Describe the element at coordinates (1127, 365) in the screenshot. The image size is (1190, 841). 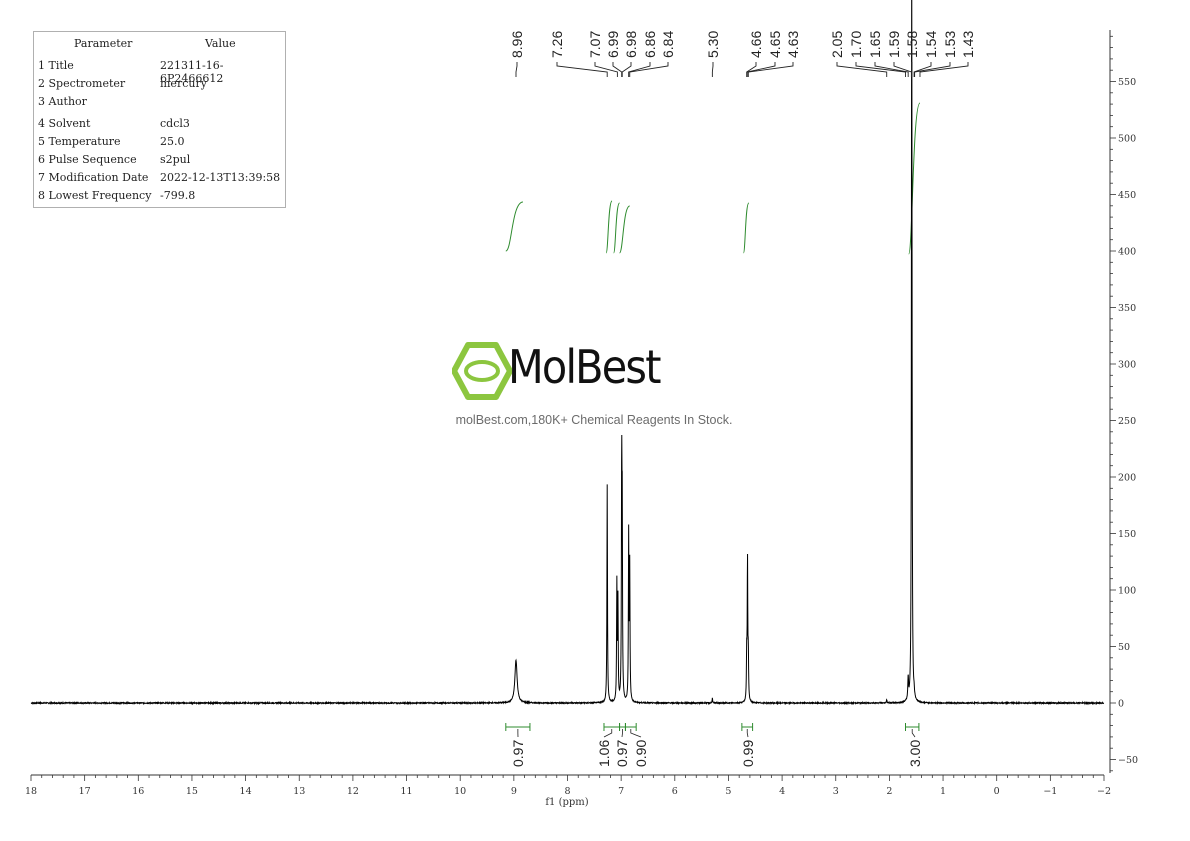
I see `y-tick-label: 300` at that location.